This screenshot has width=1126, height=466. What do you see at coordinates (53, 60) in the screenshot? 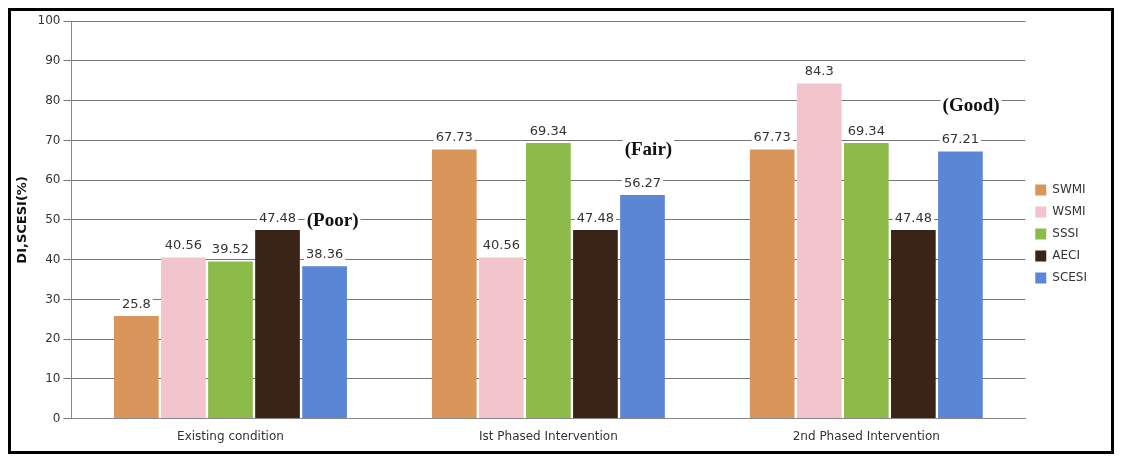
I see `y-tick-label: 90` at bounding box center [53, 60].